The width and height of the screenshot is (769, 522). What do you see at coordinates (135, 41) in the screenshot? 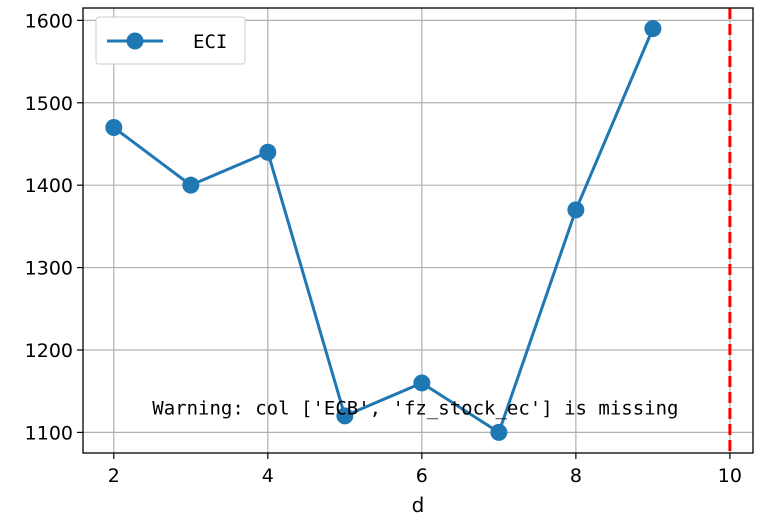
I see `legend-circle-marker` at bounding box center [135, 41].